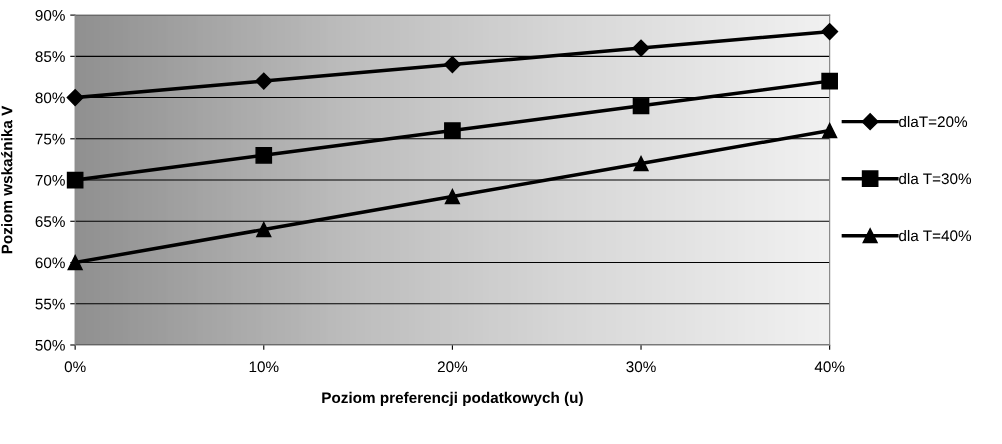 Image resolution: width=1002 pixels, height=444 pixels. I want to click on y-tick-label: 60%, so click(50, 263).